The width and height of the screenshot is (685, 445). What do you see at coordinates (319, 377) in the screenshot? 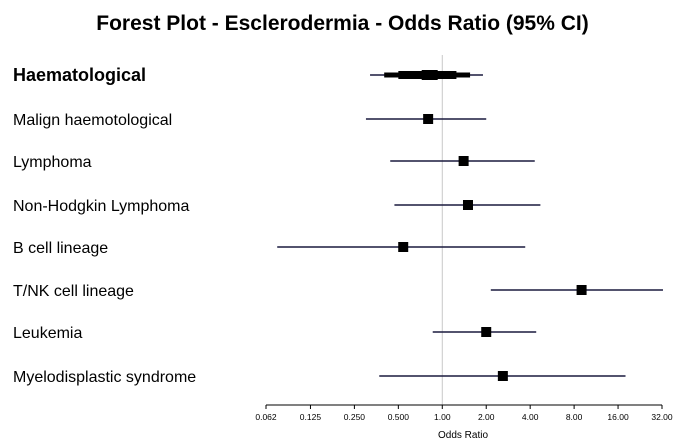
I see `study-row: Myelodisplastic syndrome` at bounding box center [319, 377].